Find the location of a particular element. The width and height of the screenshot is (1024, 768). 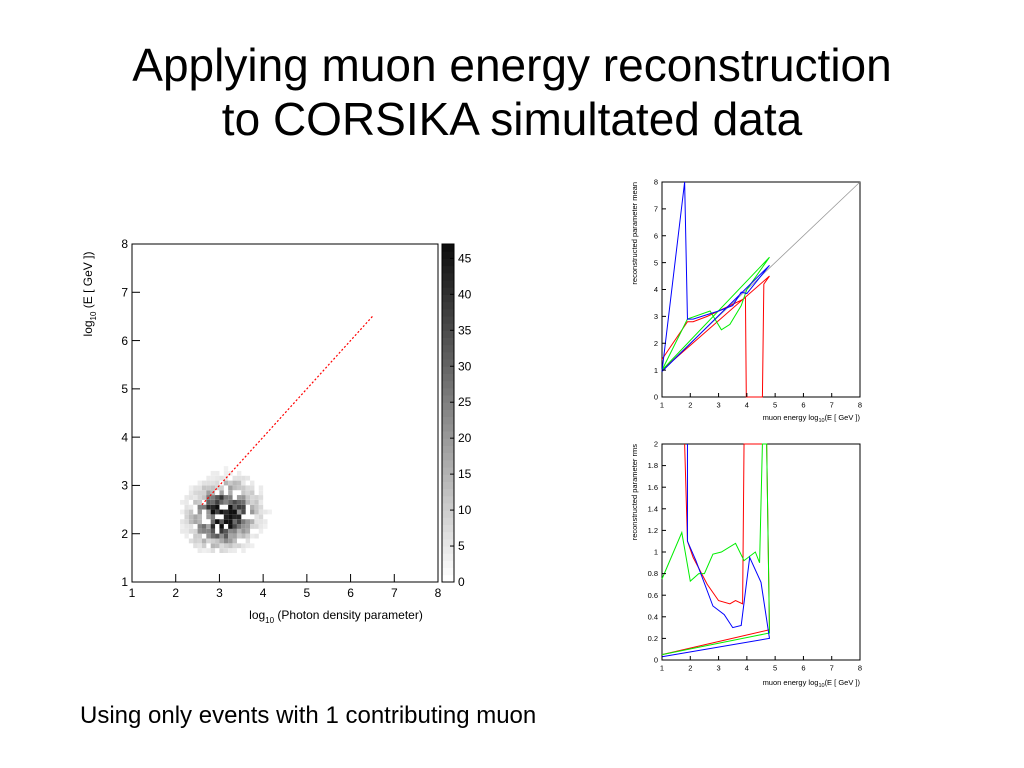

y-tick-label: 0 is located at coordinates (656, 660).